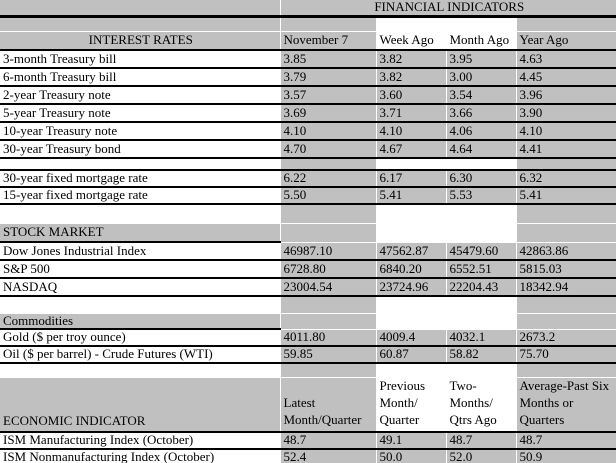 The height and width of the screenshot is (463, 616). What do you see at coordinates (411, 440) in the screenshot?
I see `cell-value: 49.1` at bounding box center [411, 440].